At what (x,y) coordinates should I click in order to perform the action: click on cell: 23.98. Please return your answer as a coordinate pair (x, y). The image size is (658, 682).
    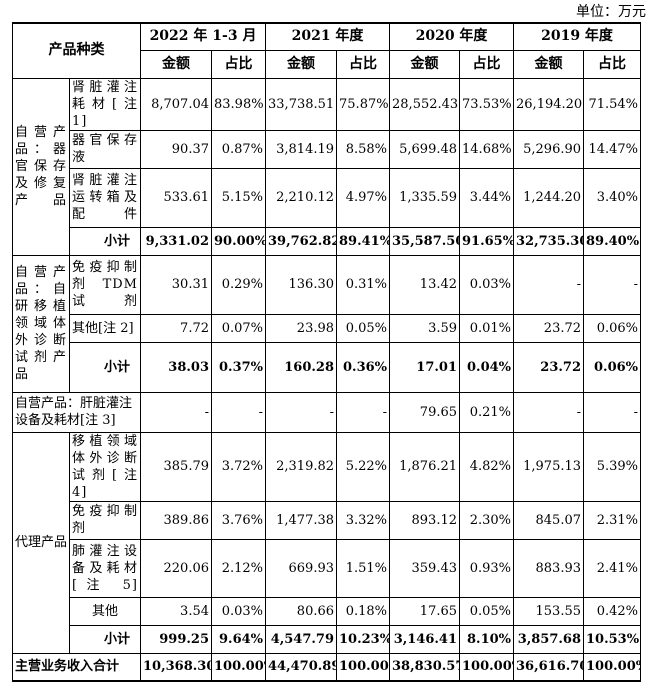
    Looking at the image, I should click on (301, 328).